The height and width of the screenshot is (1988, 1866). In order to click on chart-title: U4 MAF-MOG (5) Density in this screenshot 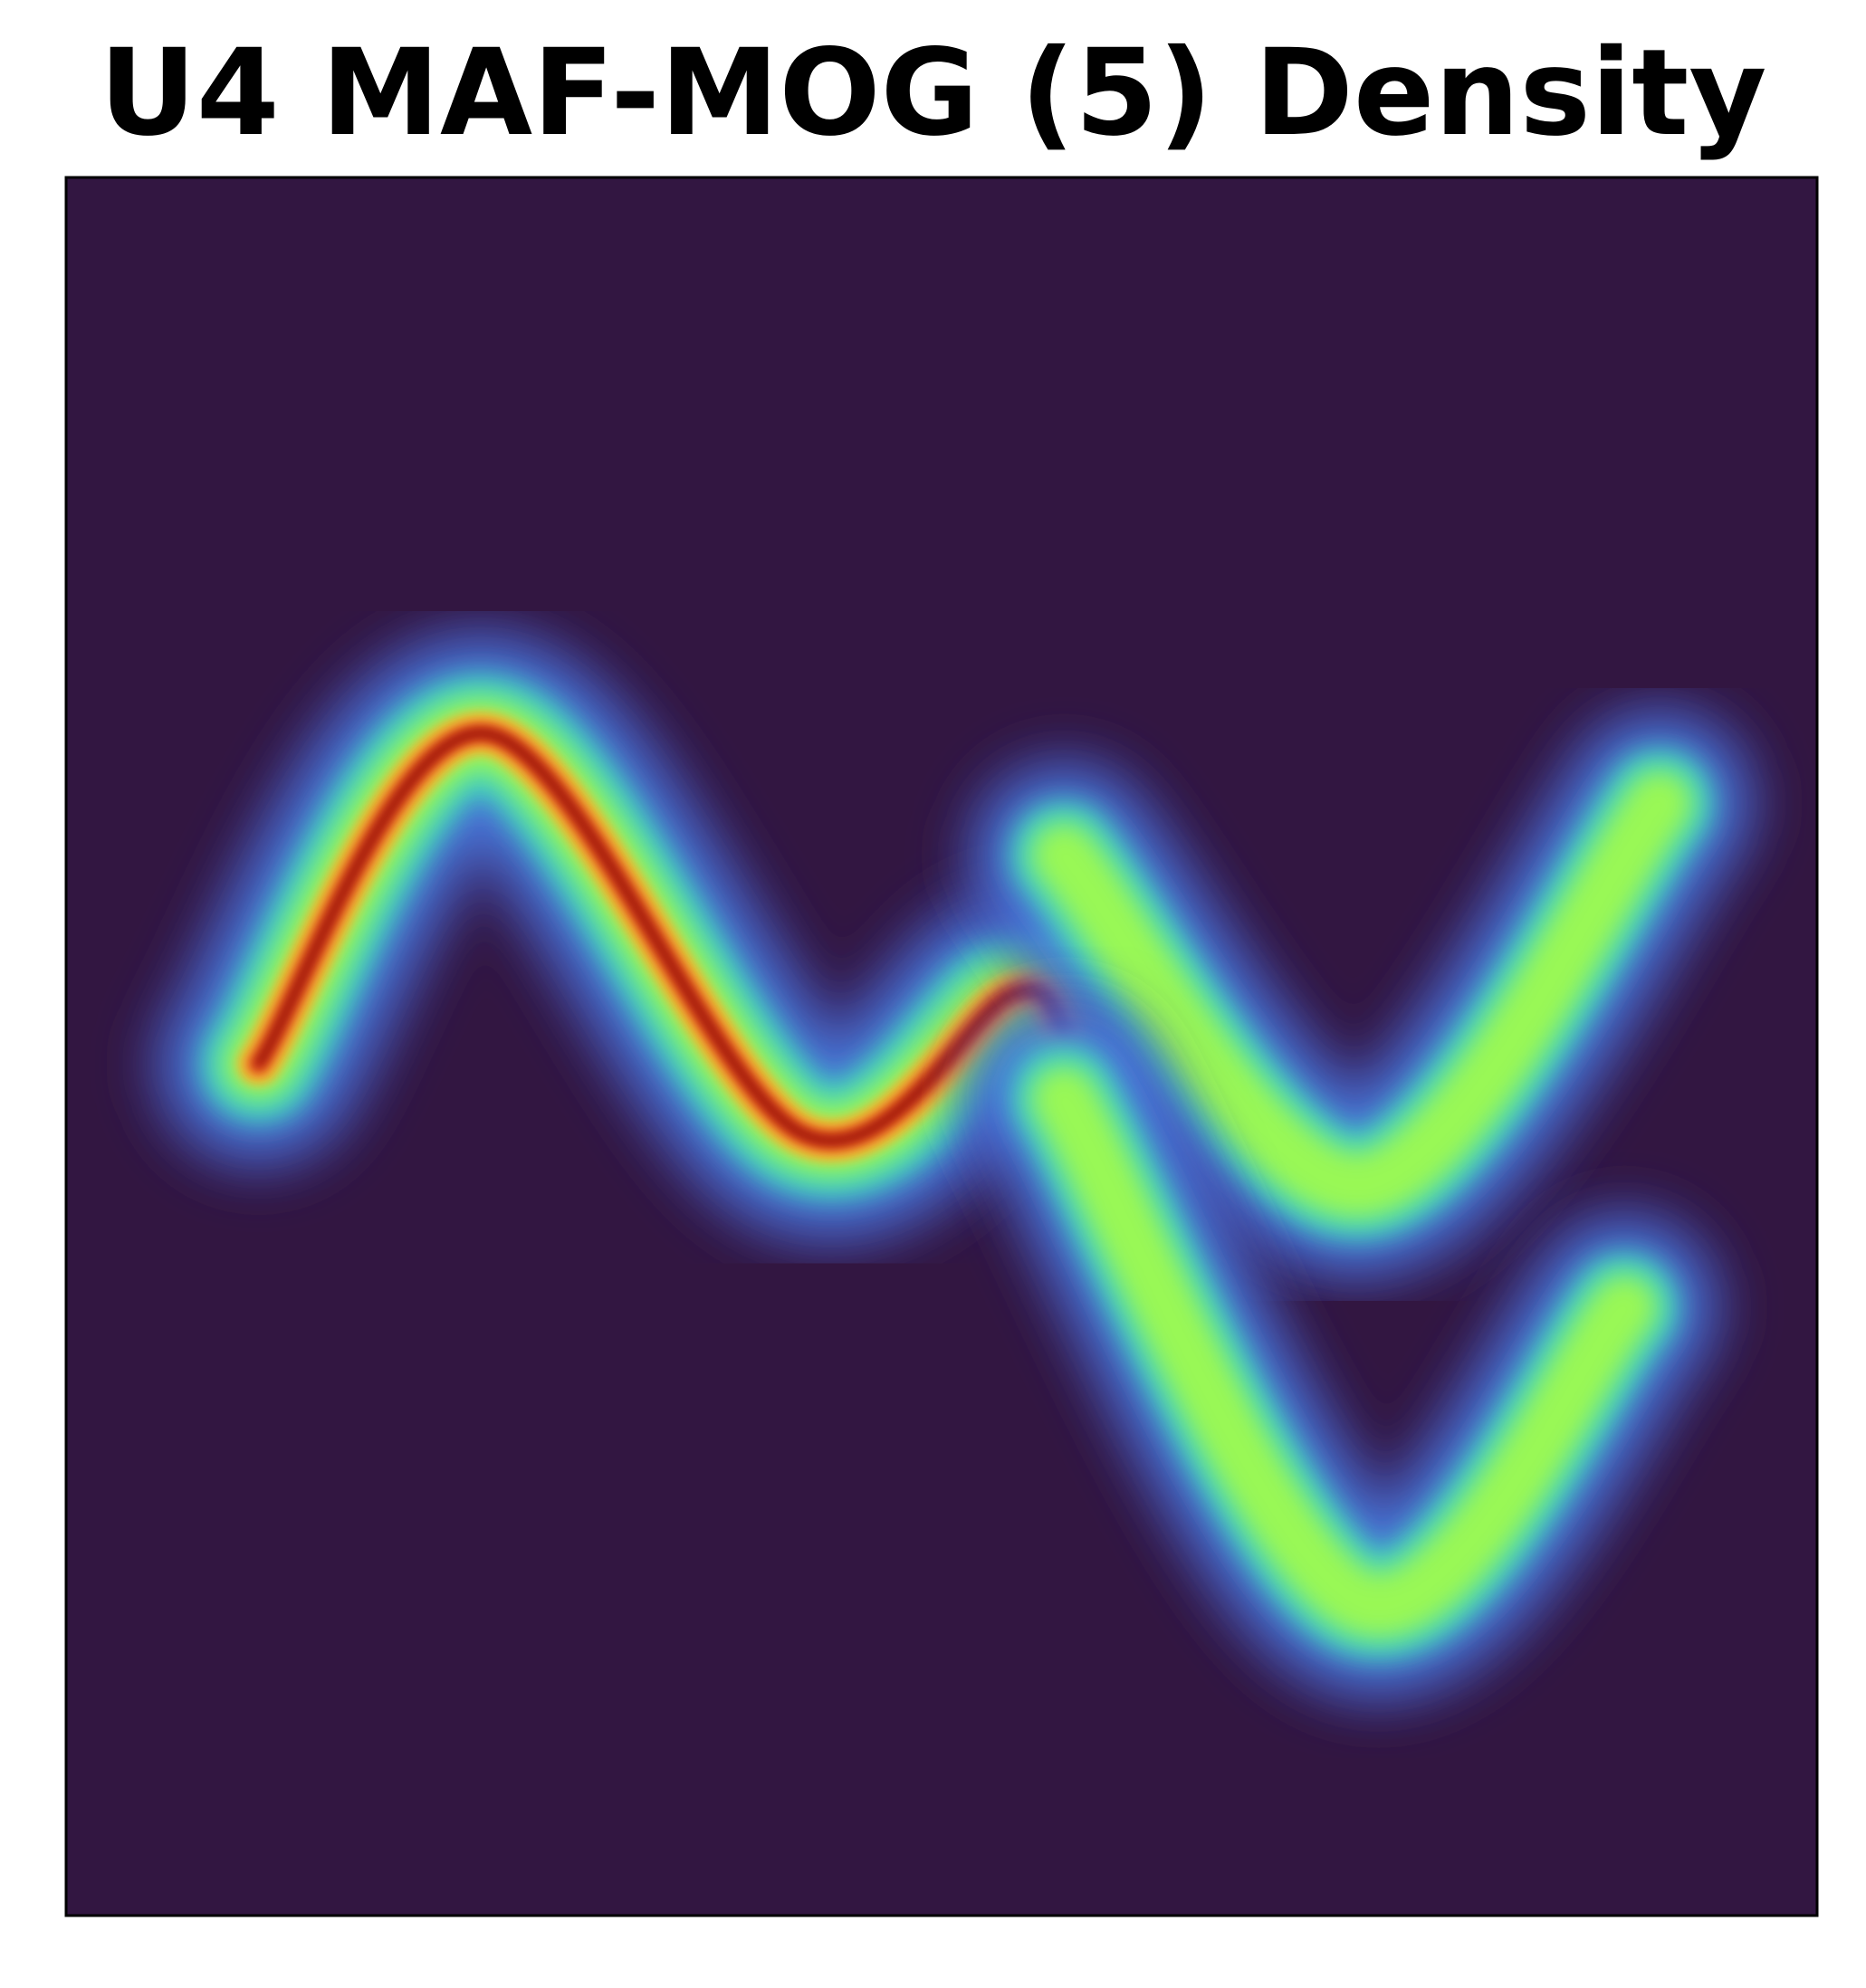, I will do `click(933, 93)`.